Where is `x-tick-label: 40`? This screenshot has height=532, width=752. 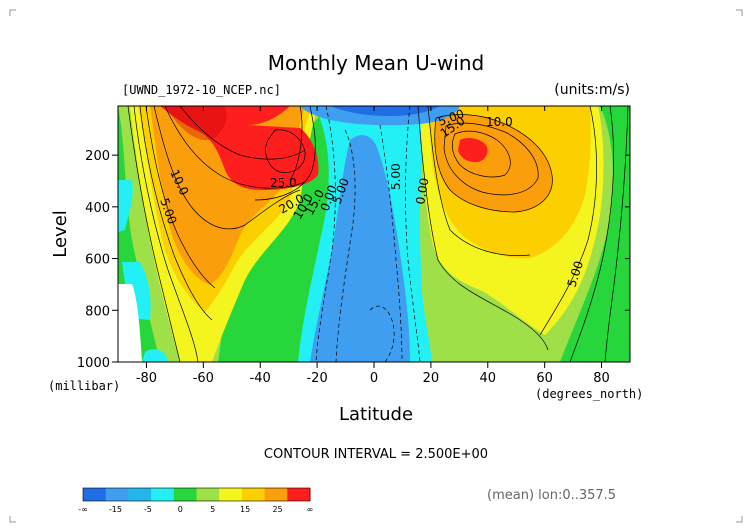
x-tick-label: 40 is located at coordinates (488, 378).